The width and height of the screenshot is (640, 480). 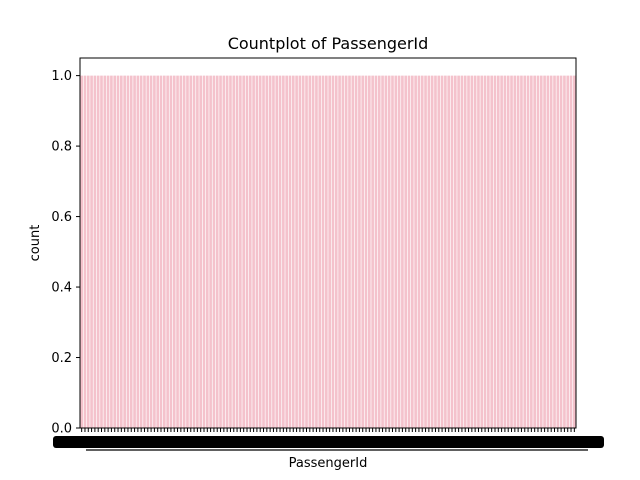 I want to click on x-tick-labels-overlap, so click(x=328, y=442).